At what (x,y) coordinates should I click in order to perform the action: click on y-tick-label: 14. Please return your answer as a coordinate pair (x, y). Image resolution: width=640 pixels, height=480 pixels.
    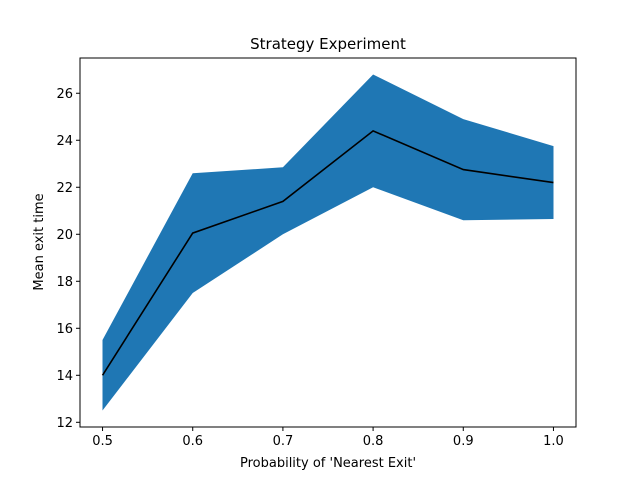
    Looking at the image, I should click on (64, 376).